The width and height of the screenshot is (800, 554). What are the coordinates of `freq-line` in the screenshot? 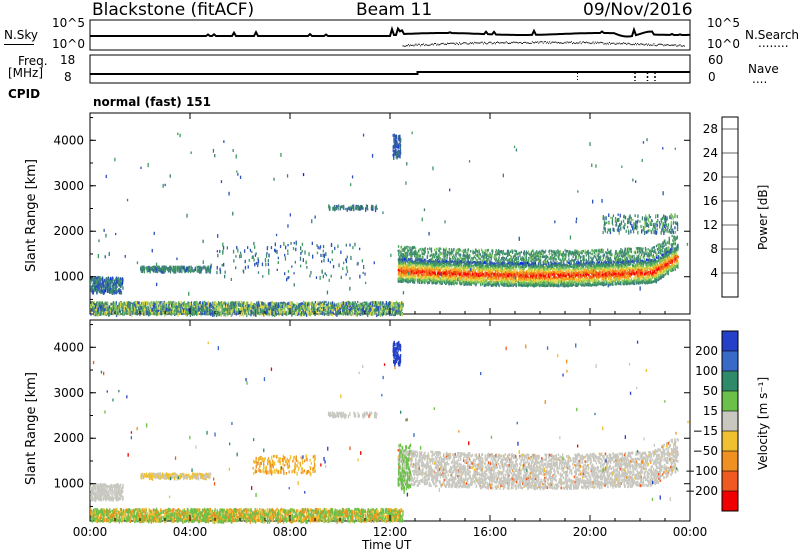 It's located at (390, 73).